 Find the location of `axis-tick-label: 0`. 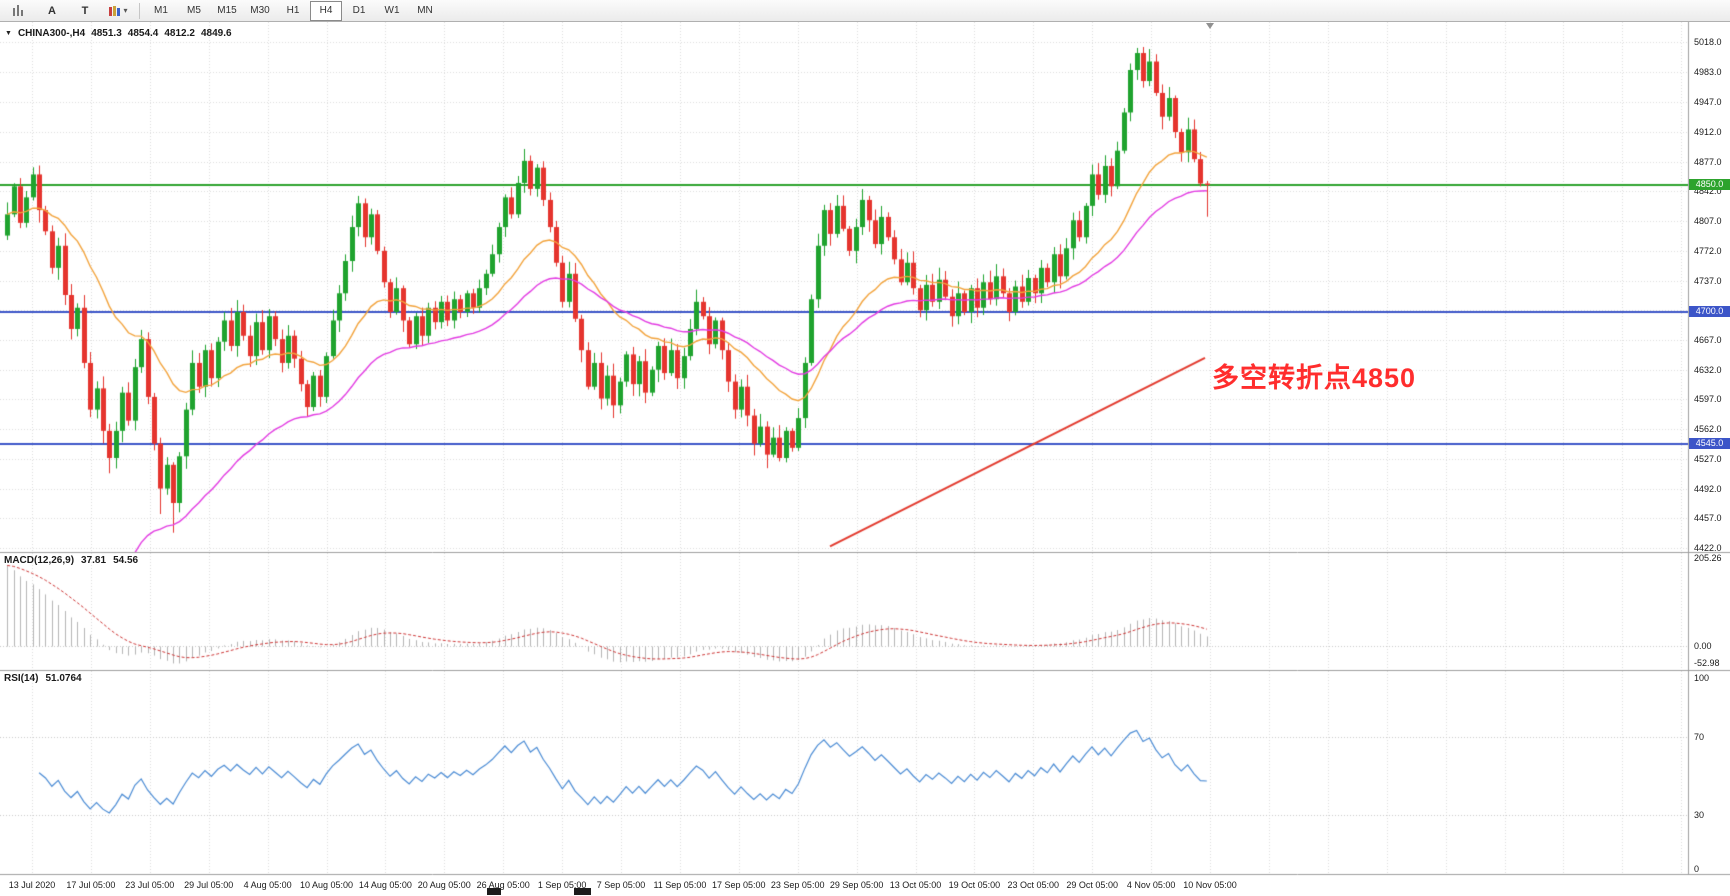

axis-tick-label: 0 is located at coordinates (1697, 869).